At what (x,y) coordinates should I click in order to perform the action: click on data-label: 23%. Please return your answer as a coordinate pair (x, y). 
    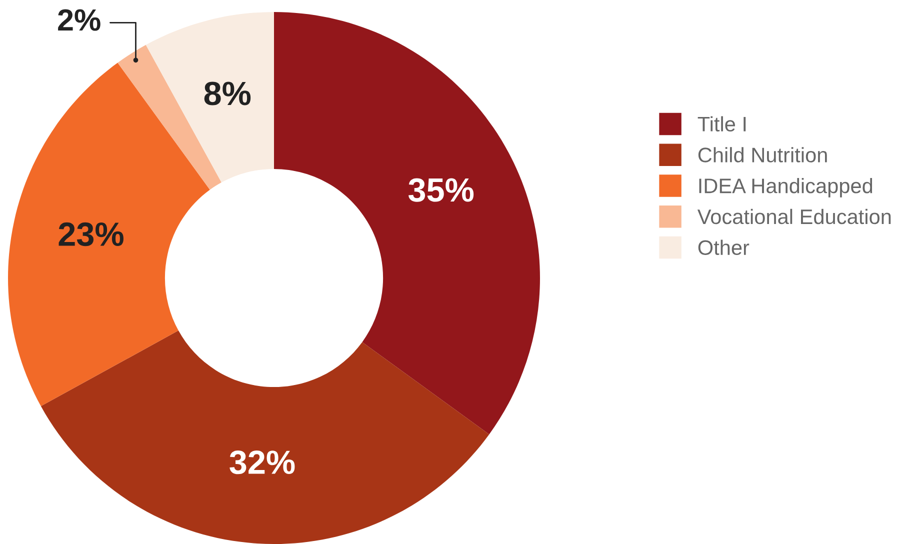
    Looking at the image, I should click on (91, 234).